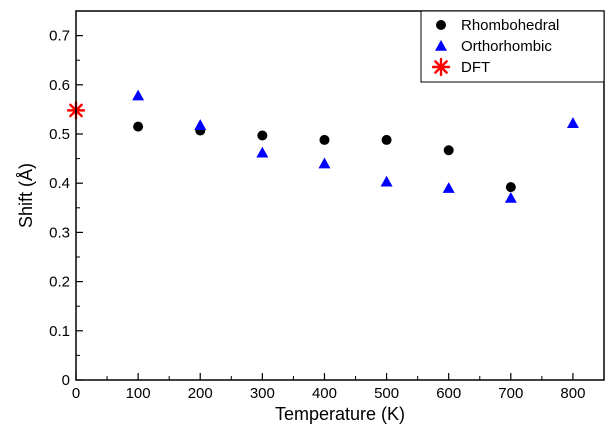  Describe the element at coordinates (262, 393) in the screenshot. I see `x-tick-label: 300` at that location.